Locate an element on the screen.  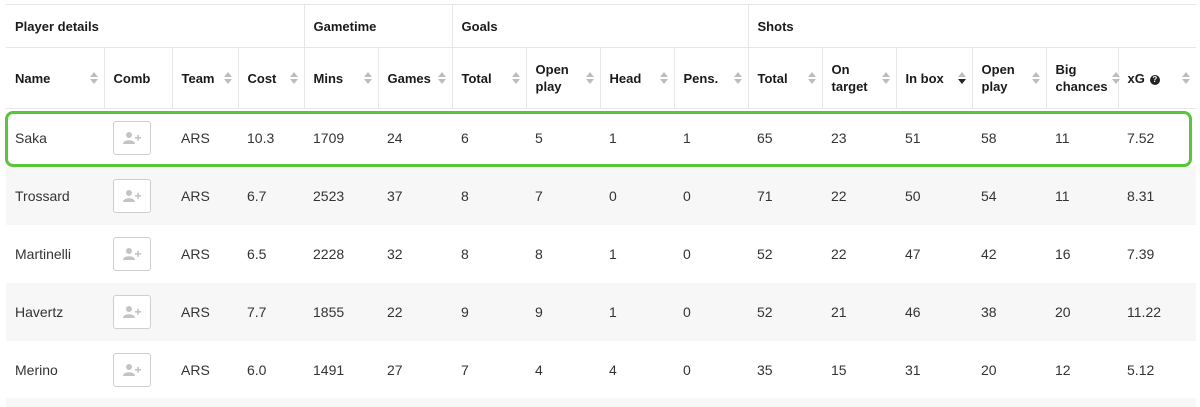
xg-cell: 7.39 is located at coordinates (1141, 254).